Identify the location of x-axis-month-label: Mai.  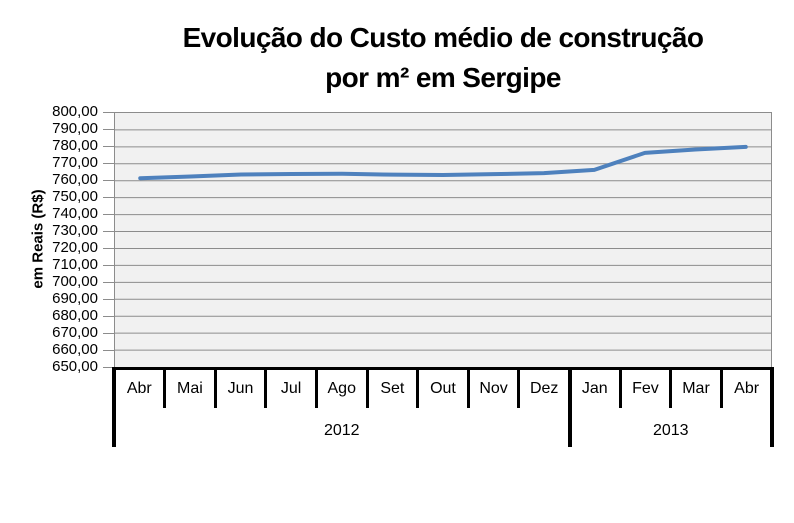
(191, 389).